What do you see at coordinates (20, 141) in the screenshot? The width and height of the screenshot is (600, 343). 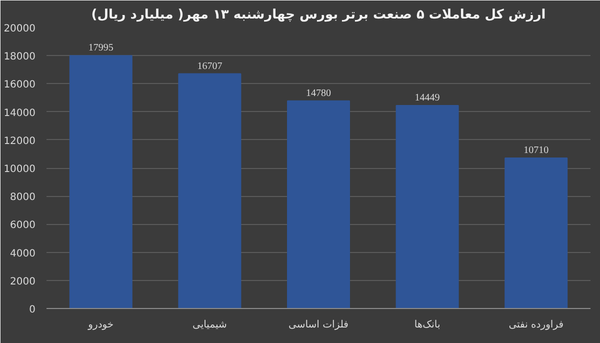 I see `y-tick-label: 12000` at bounding box center [20, 141].